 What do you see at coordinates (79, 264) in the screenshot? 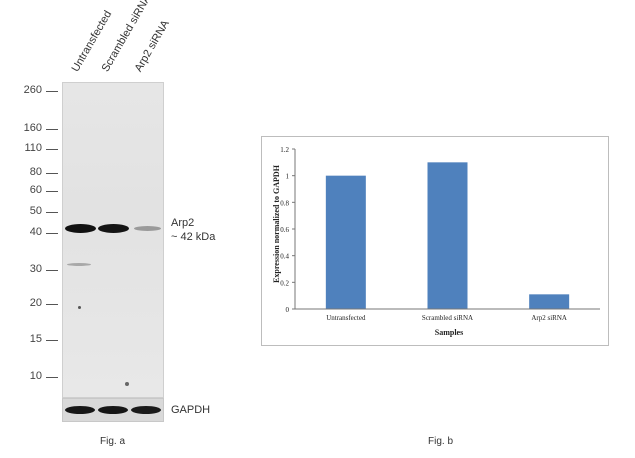
I see `nonspecific-band` at bounding box center [79, 264].